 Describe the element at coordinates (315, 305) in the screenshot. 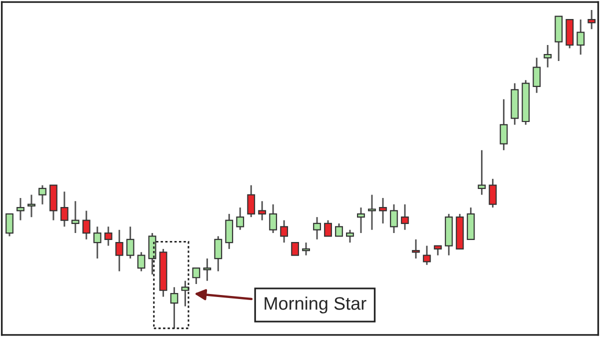

I see `annotation: Morning Star` at that location.